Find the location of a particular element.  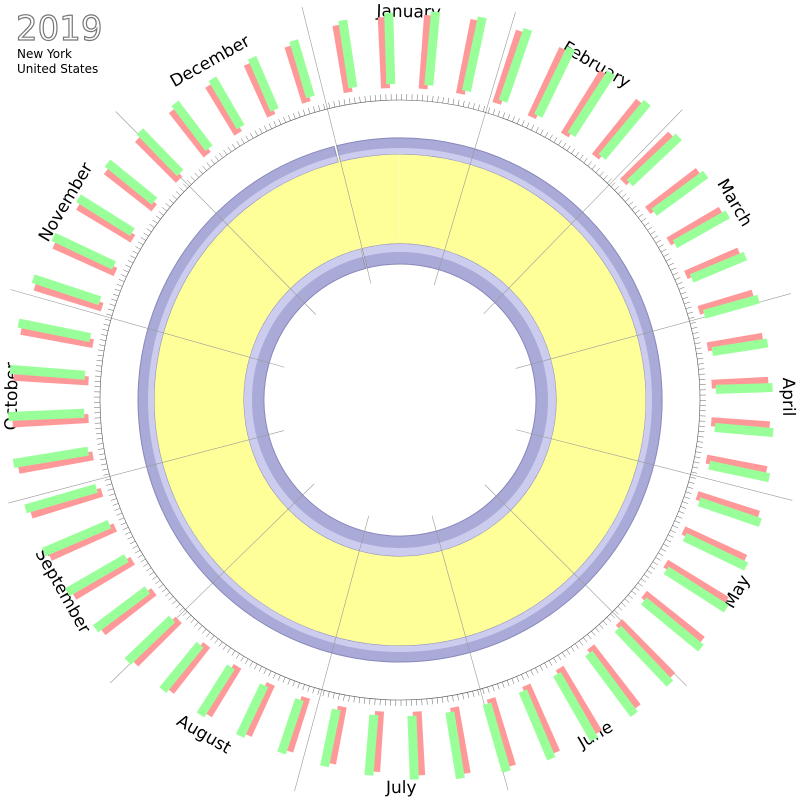

month-divider is located at coordinates (583, 212).